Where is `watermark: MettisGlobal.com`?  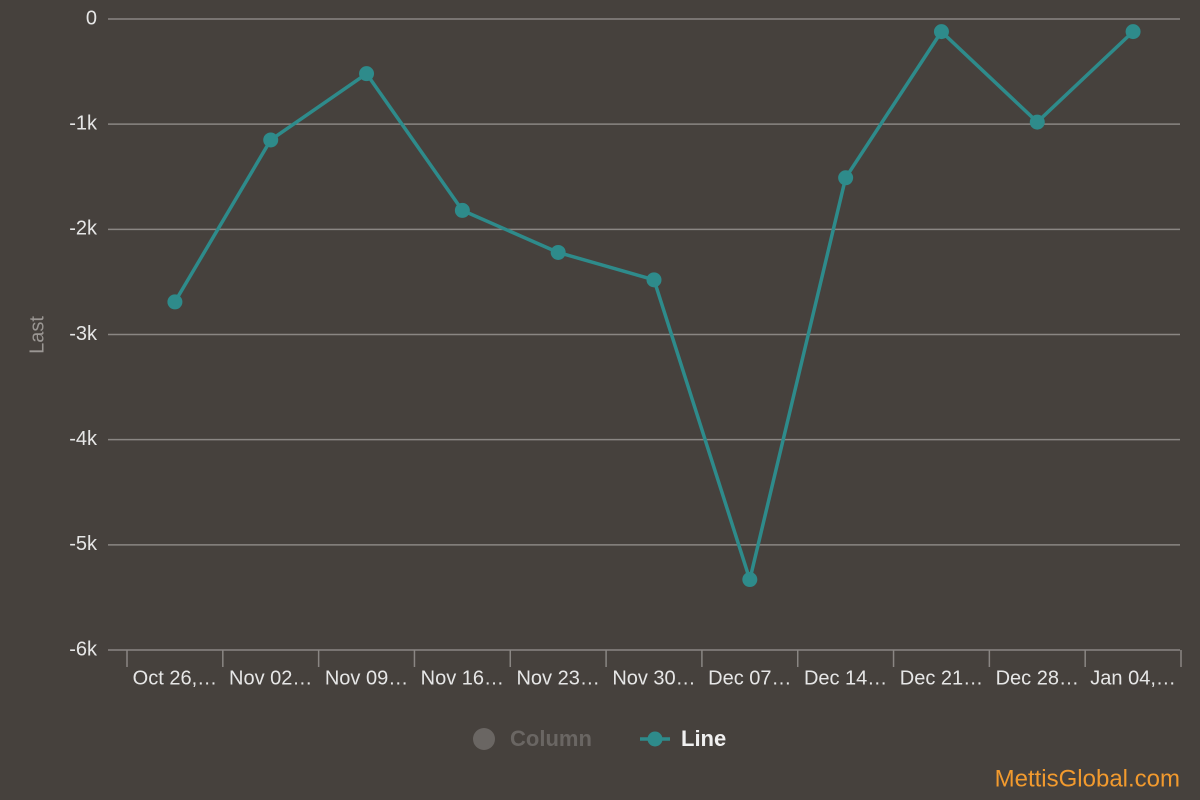
watermark: MettisGlobal.com is located at coordinates (1087, 778).